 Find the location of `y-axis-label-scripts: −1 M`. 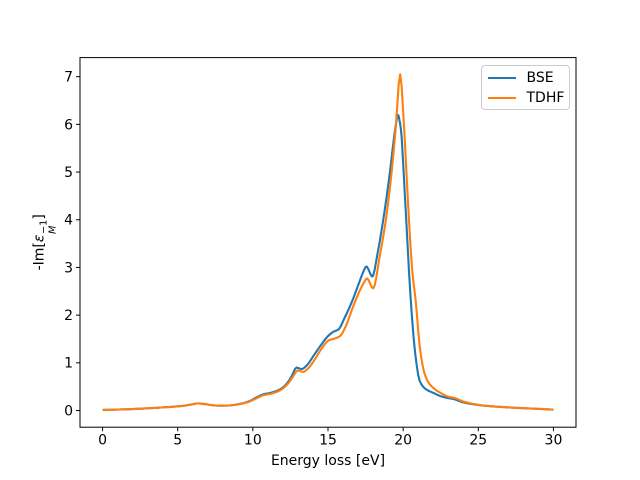

y-axis-label-scripts: −1 M is located at coordinates (49, 227).